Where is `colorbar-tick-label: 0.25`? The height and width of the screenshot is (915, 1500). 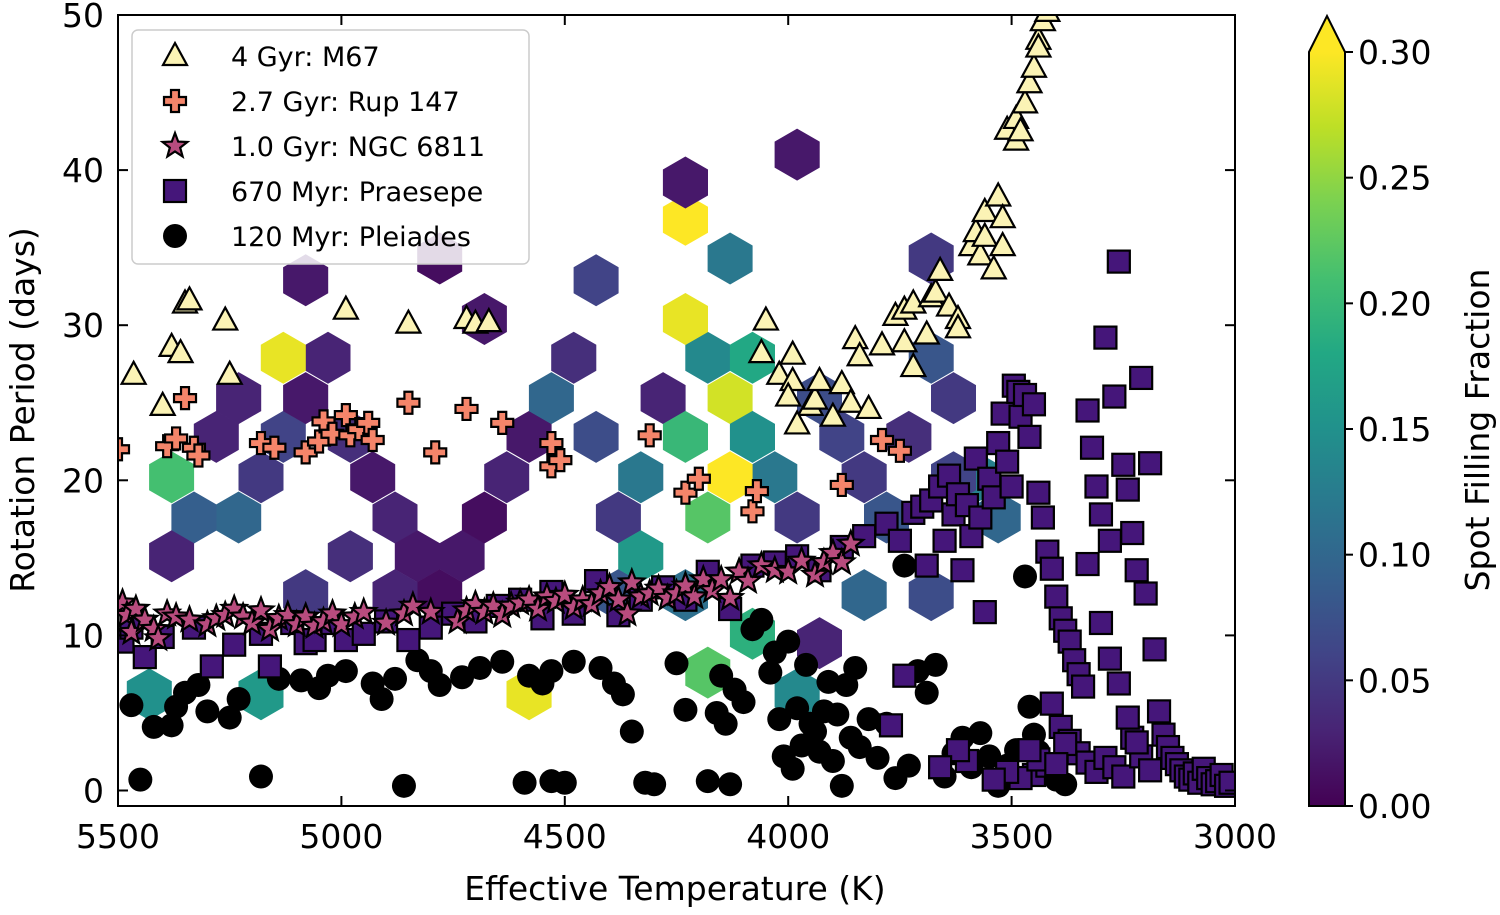 colorbar-tick-label: 0.25 is located at coordinates (1394, 178).